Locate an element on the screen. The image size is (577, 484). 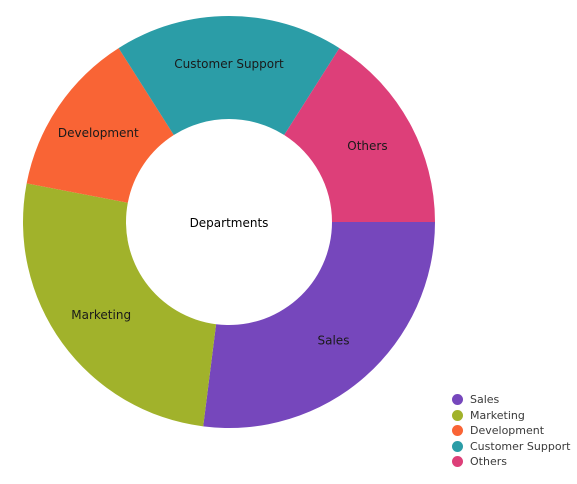
slice-development is located at coordinates (100, 125).